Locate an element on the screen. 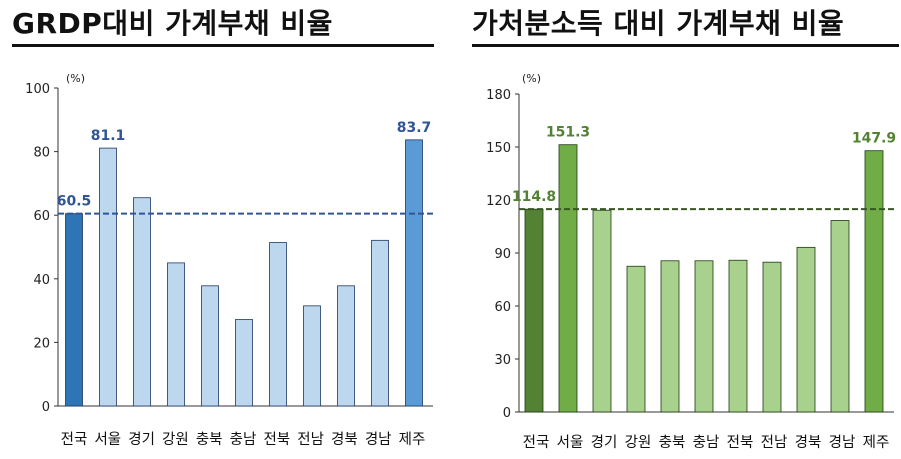 The height and width of the screenshot is (459, 901). data-label-서울: 81.1 is located at coordinates (108, 136).